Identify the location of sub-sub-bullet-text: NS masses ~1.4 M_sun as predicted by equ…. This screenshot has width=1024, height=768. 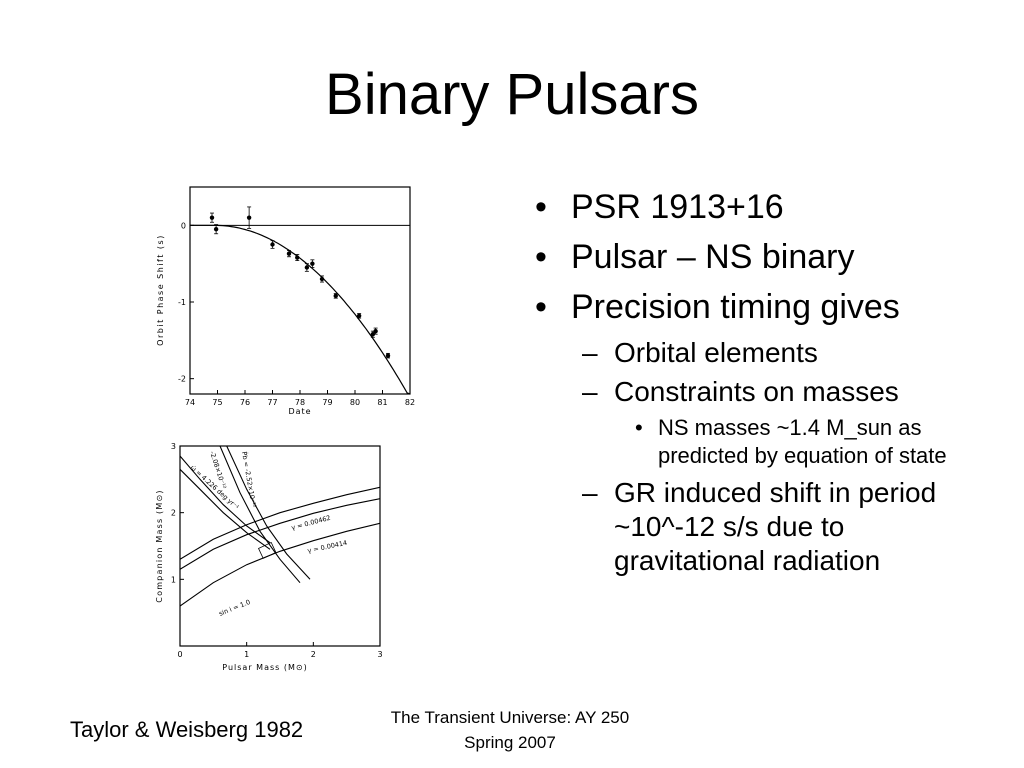
(802, 441).